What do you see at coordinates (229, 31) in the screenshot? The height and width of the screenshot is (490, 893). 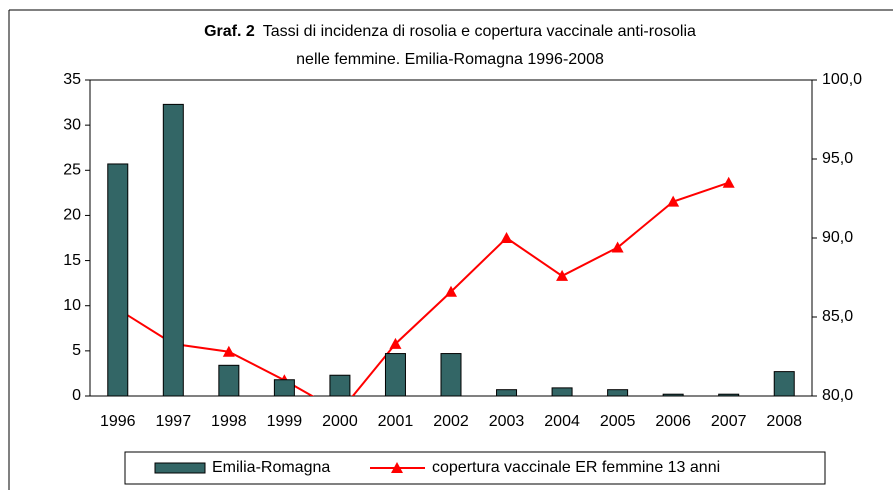 I see `title-label: Graf. 2` at bounding box center [229, 31].